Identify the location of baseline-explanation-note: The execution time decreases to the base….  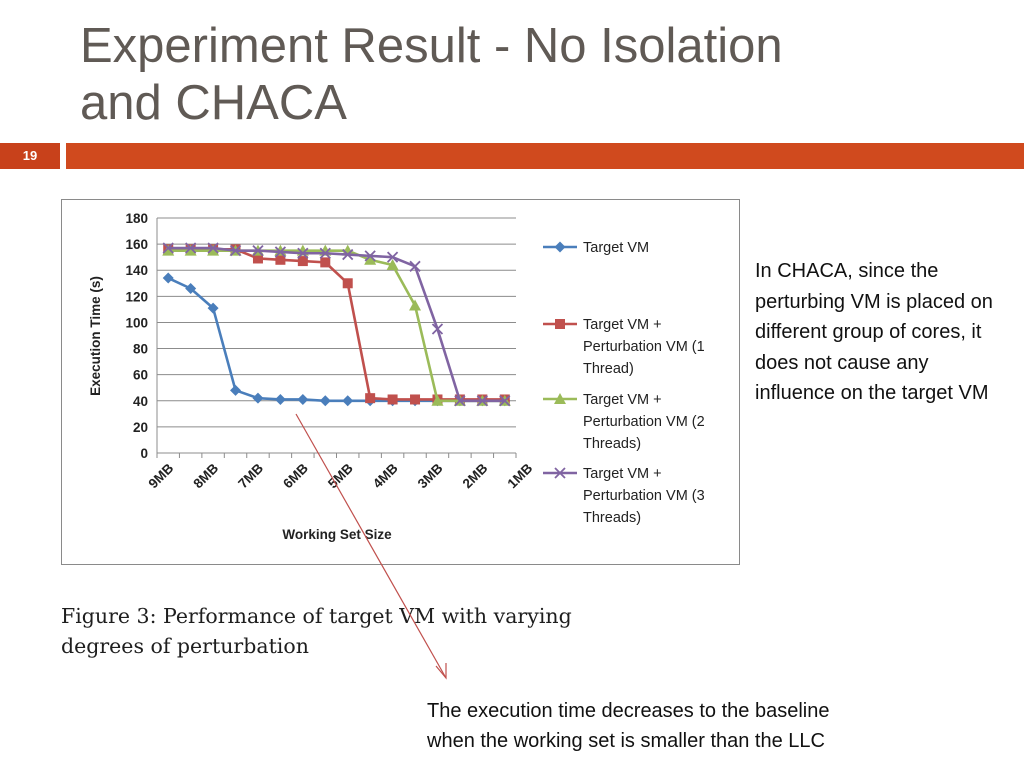
(707, 726).